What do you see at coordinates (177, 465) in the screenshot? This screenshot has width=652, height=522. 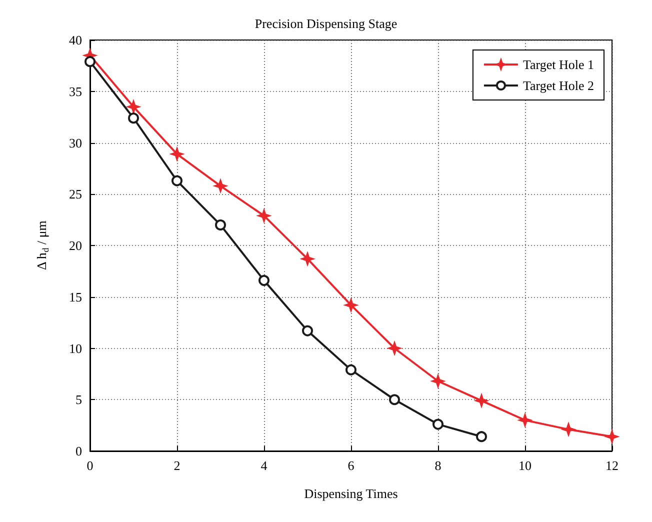 I see `x-tick-label: 2` at bounding box center [177, 465].